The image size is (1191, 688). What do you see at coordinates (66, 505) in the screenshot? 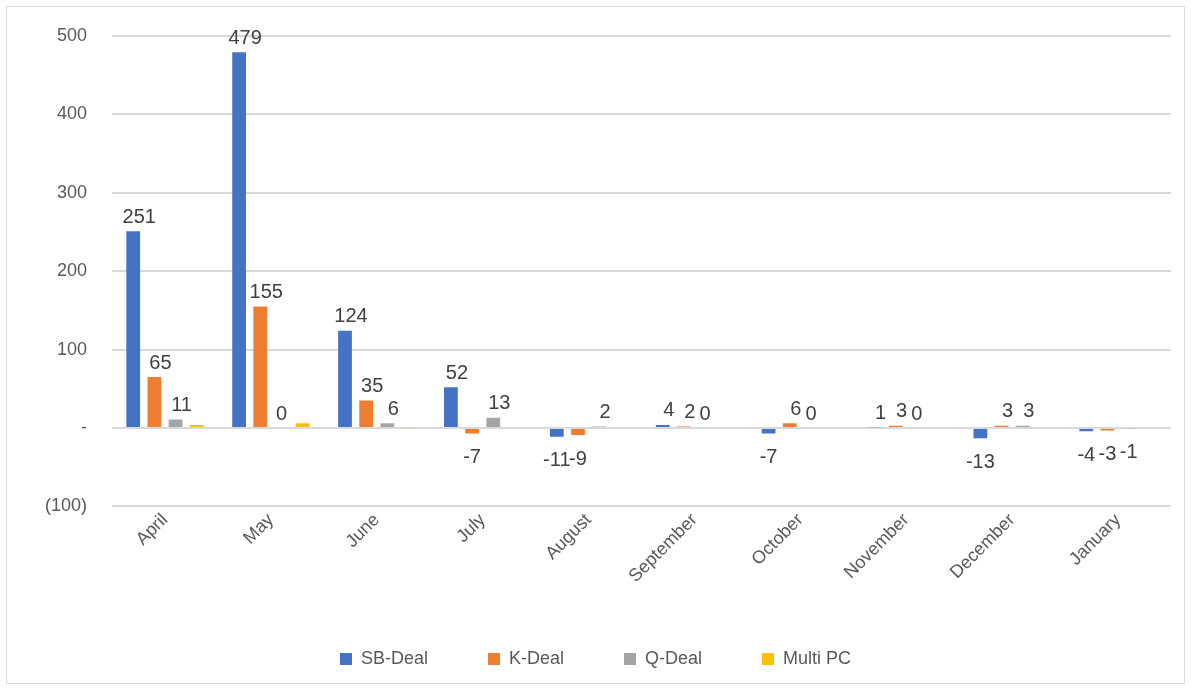
I see `y-tick-label: (100)` at bounding box center [66, 505].